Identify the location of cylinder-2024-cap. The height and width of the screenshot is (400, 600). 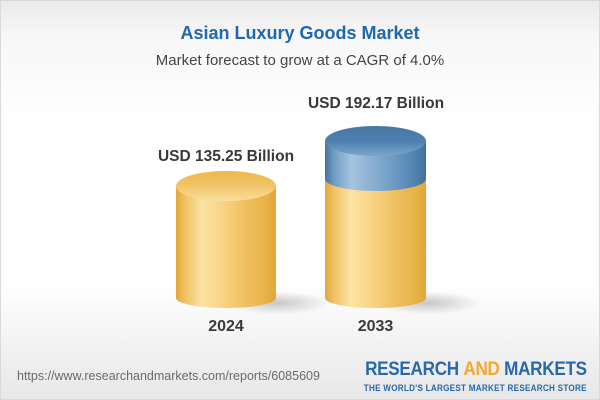
(226, 186).